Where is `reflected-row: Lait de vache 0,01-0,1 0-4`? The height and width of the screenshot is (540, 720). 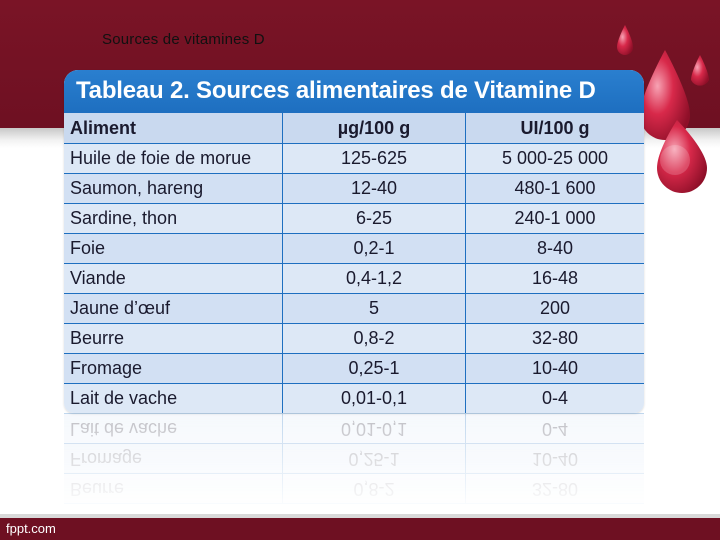 reflected-row: Lait de vache 0,01-0,1 0-4 is located at coordinates (354, 428).